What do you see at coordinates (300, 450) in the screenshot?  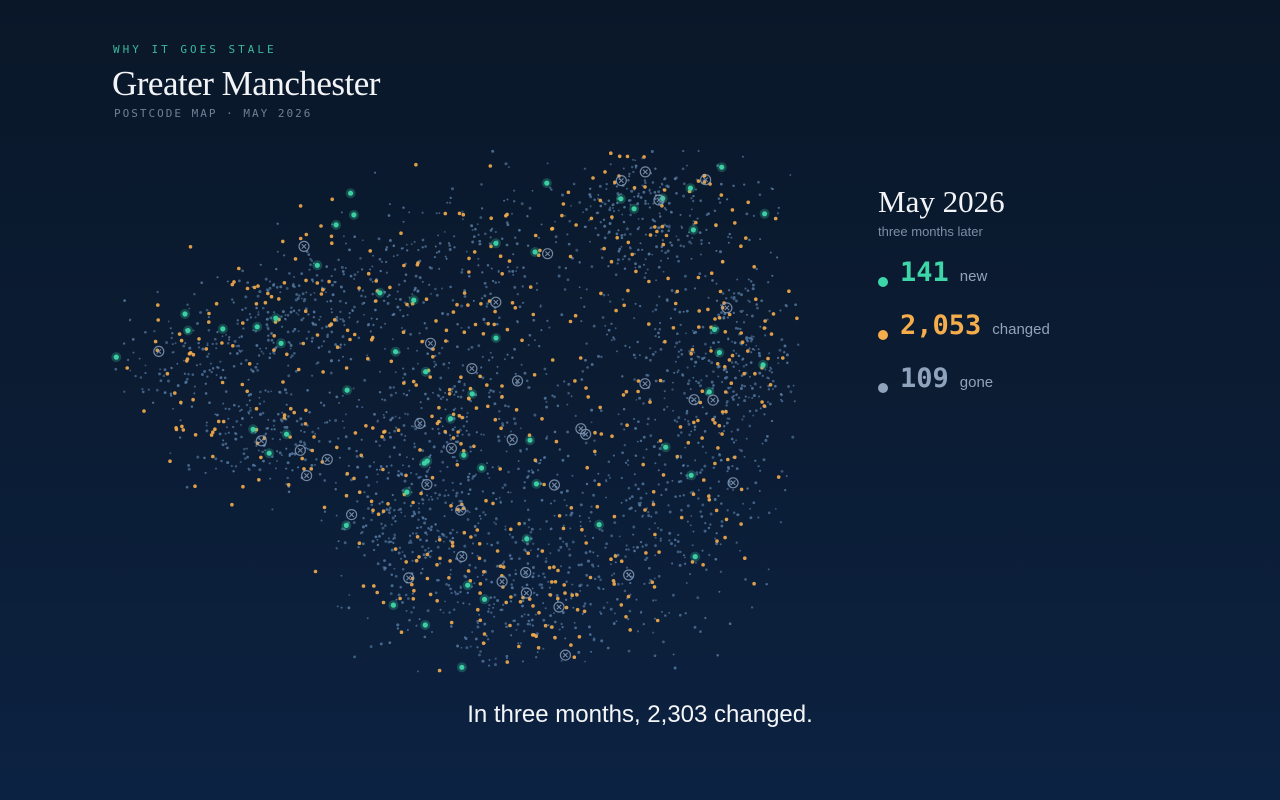 I see `gone-marker` at bounding box center [300, 450].